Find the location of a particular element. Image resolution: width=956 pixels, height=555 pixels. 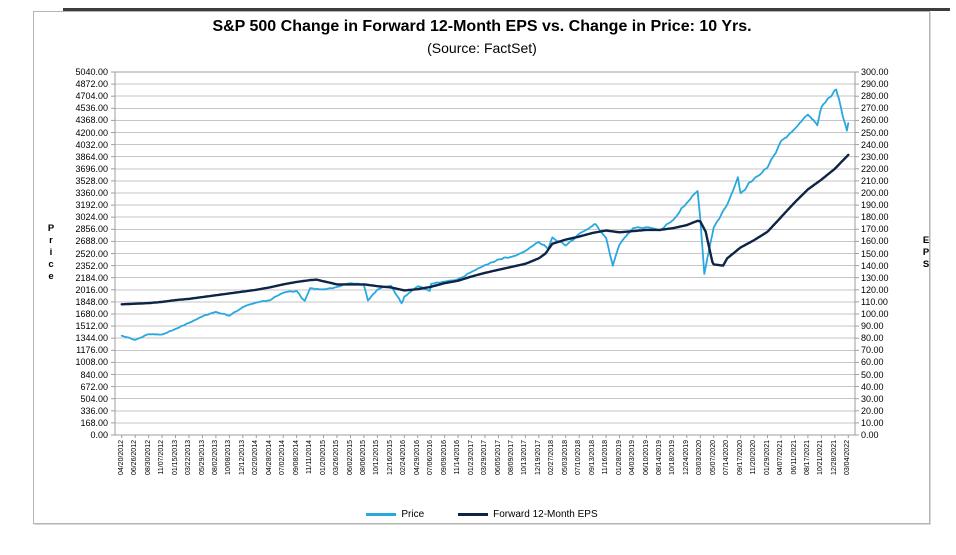

legend-item-eps: Forward 12-Month EPS is located at coordinates (528, 514).